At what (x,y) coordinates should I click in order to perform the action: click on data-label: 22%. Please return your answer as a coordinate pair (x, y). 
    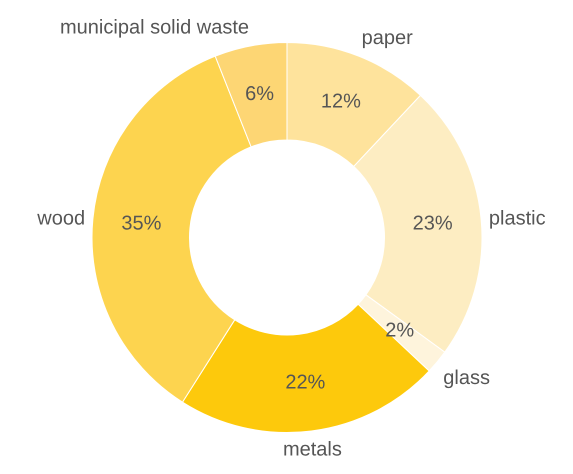
    Looking at the image, I should click on (305, 383).